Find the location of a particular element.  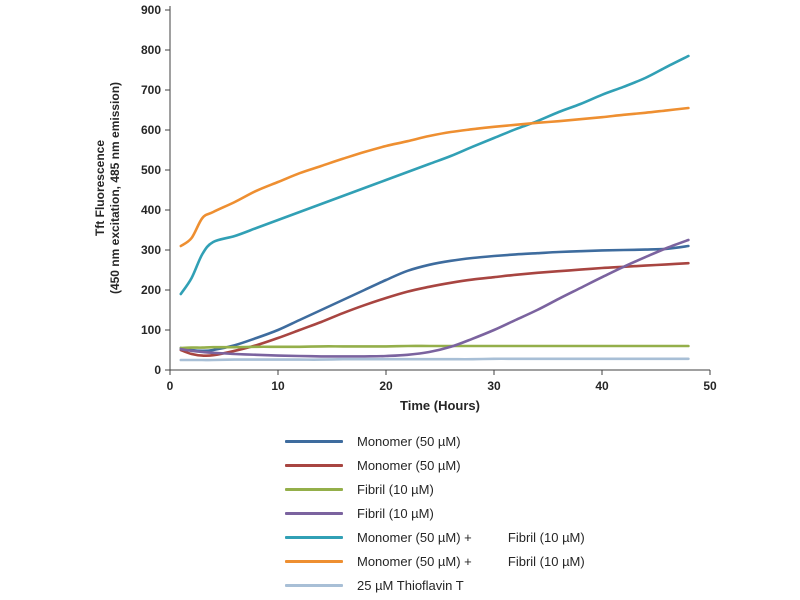

y-axis-title-line1: Tft Fluorescence is located at coordinates (100, 188).